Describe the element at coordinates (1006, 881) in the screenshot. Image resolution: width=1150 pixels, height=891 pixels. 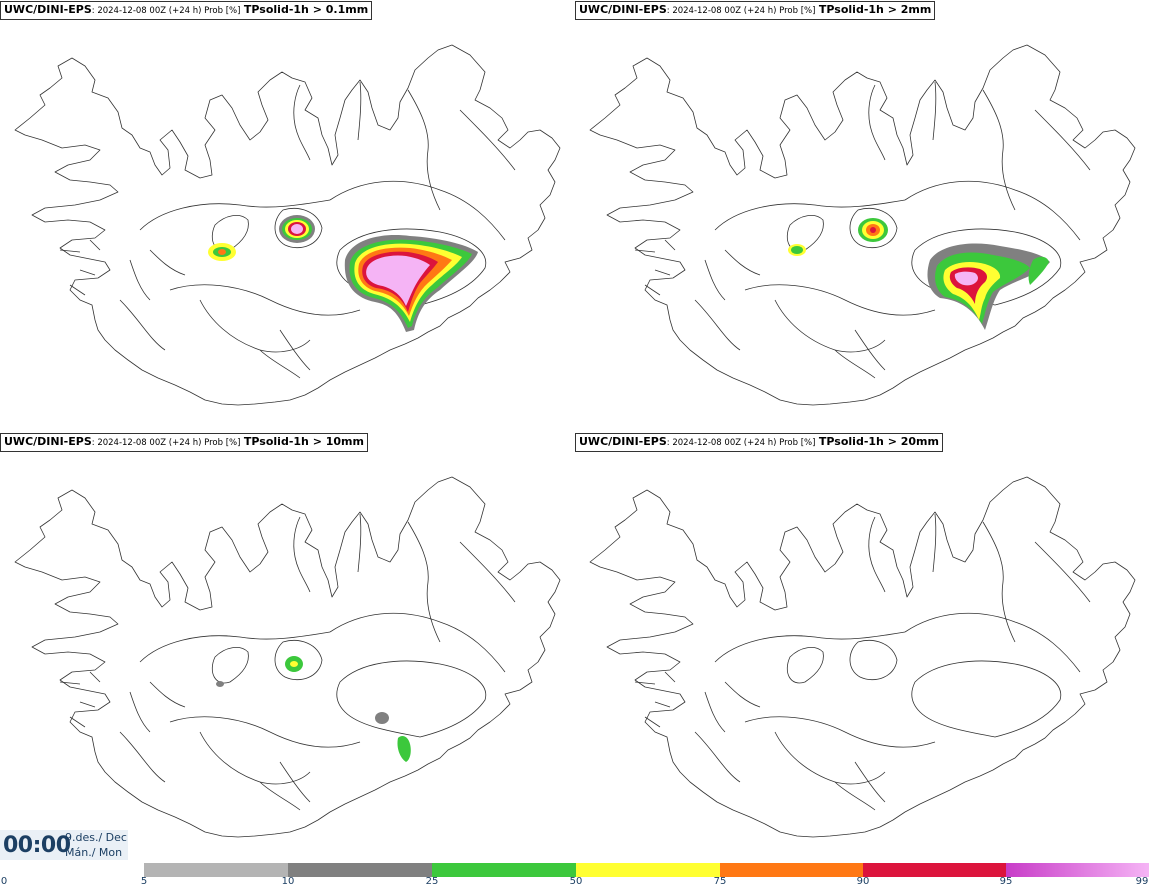
I see `legend-tick: 95` at that location.